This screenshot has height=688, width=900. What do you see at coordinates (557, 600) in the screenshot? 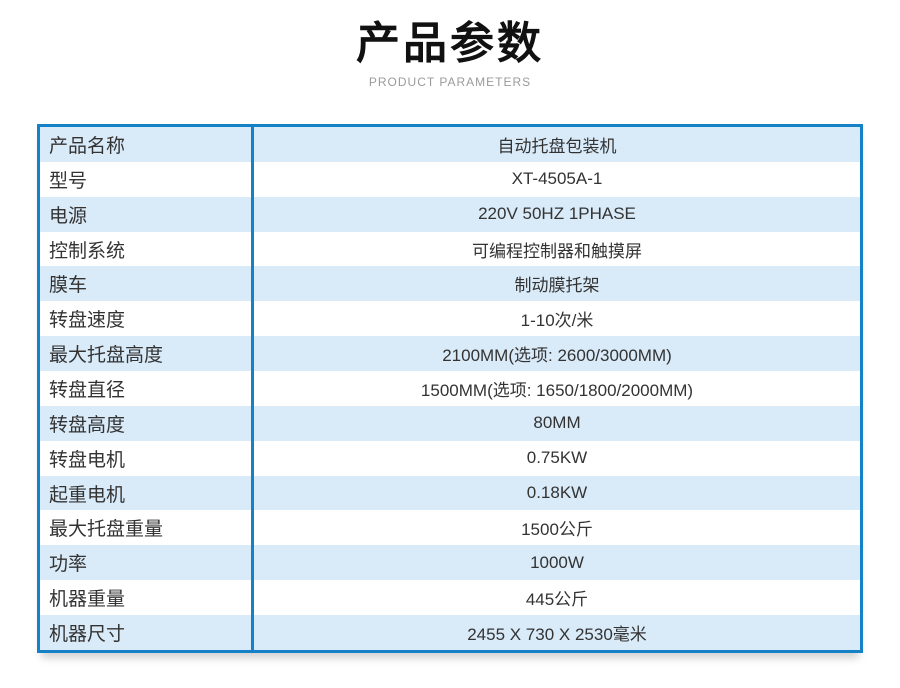
I see `param-value: 445公斤` at bounding box center [557, 600].